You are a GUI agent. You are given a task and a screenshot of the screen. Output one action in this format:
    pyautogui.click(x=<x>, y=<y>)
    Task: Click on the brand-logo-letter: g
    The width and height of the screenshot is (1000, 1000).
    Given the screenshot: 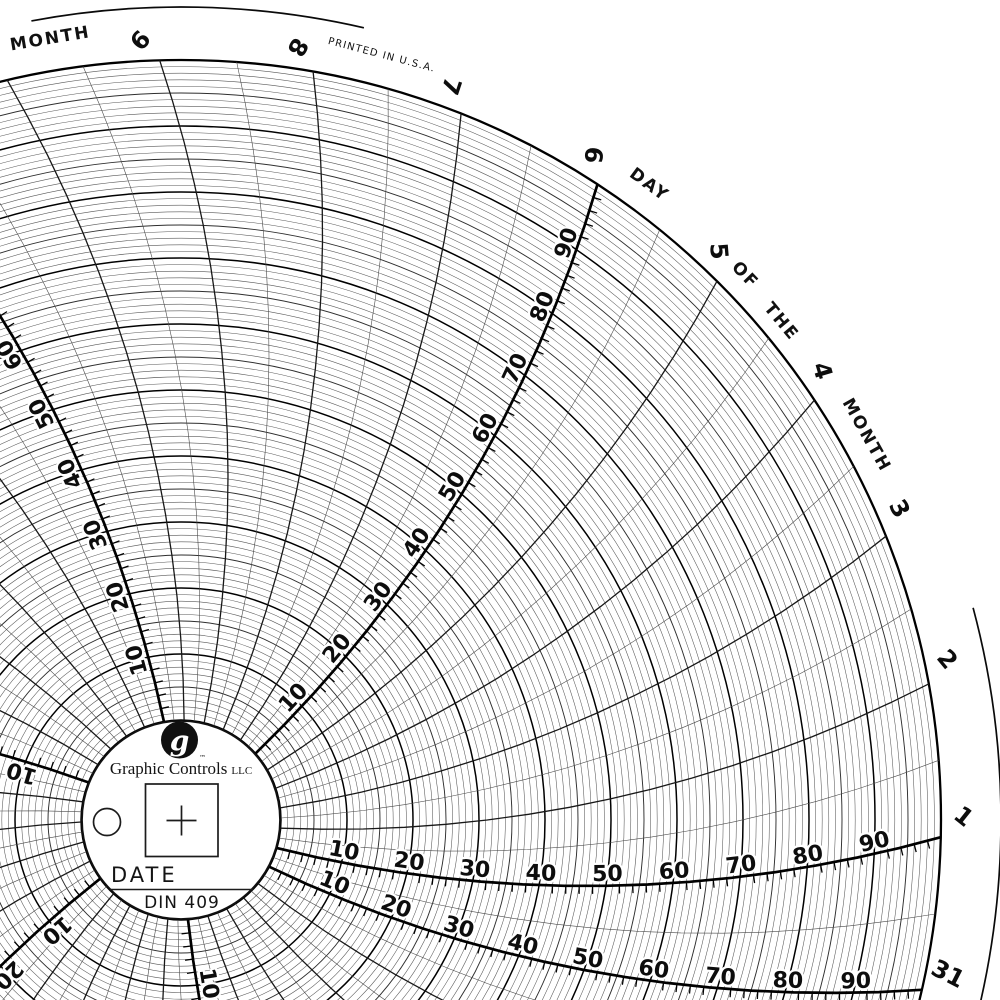 What is the action you would take?
    pyautogui.click(x=180, y=741)
    